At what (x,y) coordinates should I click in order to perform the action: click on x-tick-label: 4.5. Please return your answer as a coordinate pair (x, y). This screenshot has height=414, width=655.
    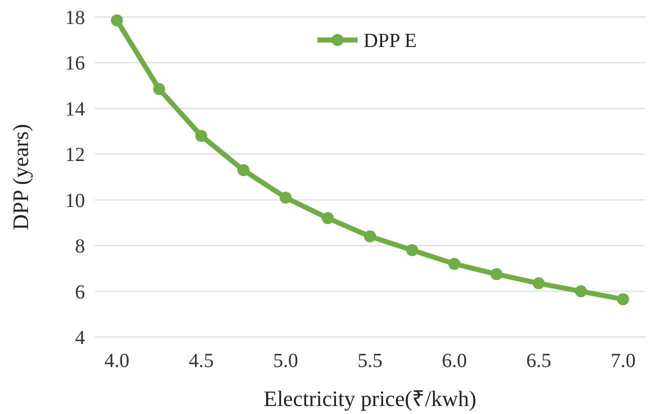
    Looking at the image, I should click on (201, 361).